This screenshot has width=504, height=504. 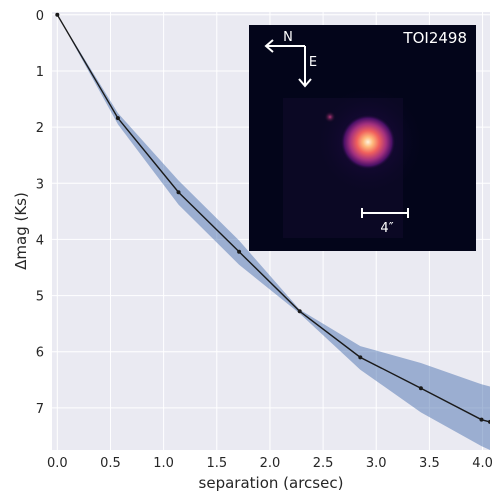 I want to click on y-tick-label: 5, so click(x=40, y=297).